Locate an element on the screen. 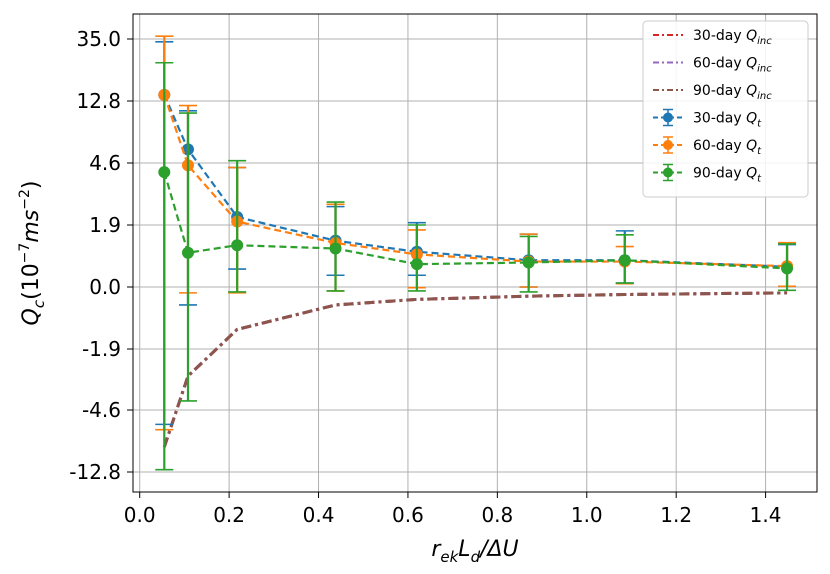 This screenshot has width=830, height=574. label-part: L is located at coordinates (464, 549).